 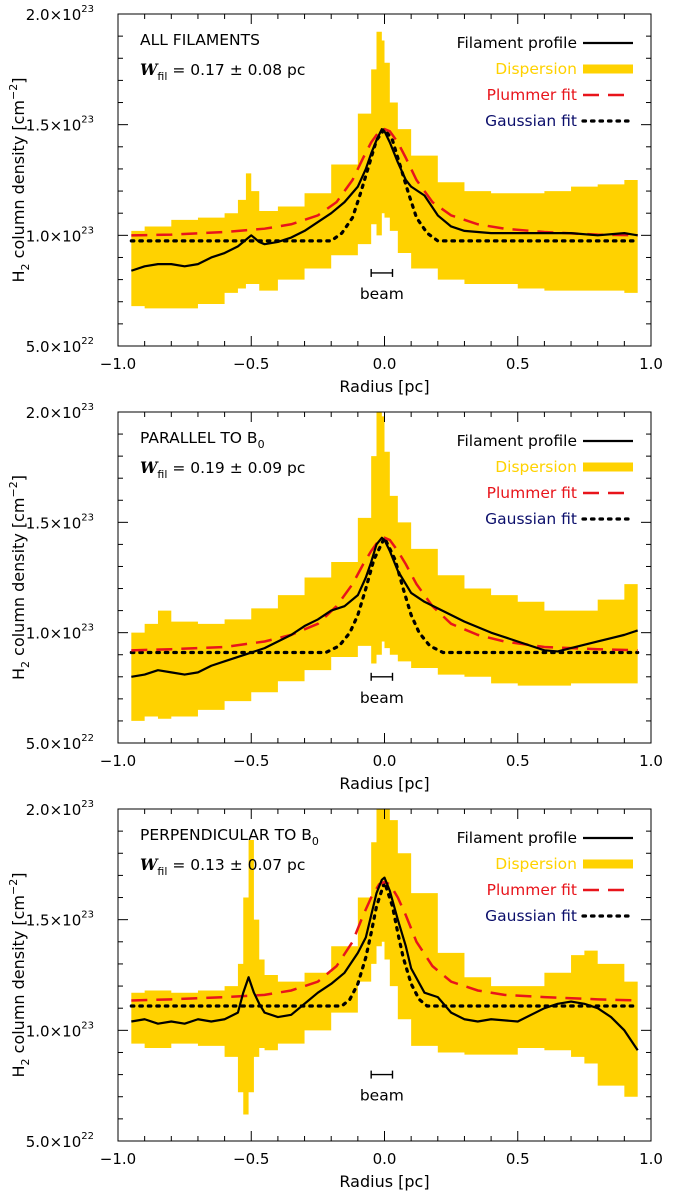 I want to click on panel-annotation: PARALLEL TO B0, so click(x=202, y=440).